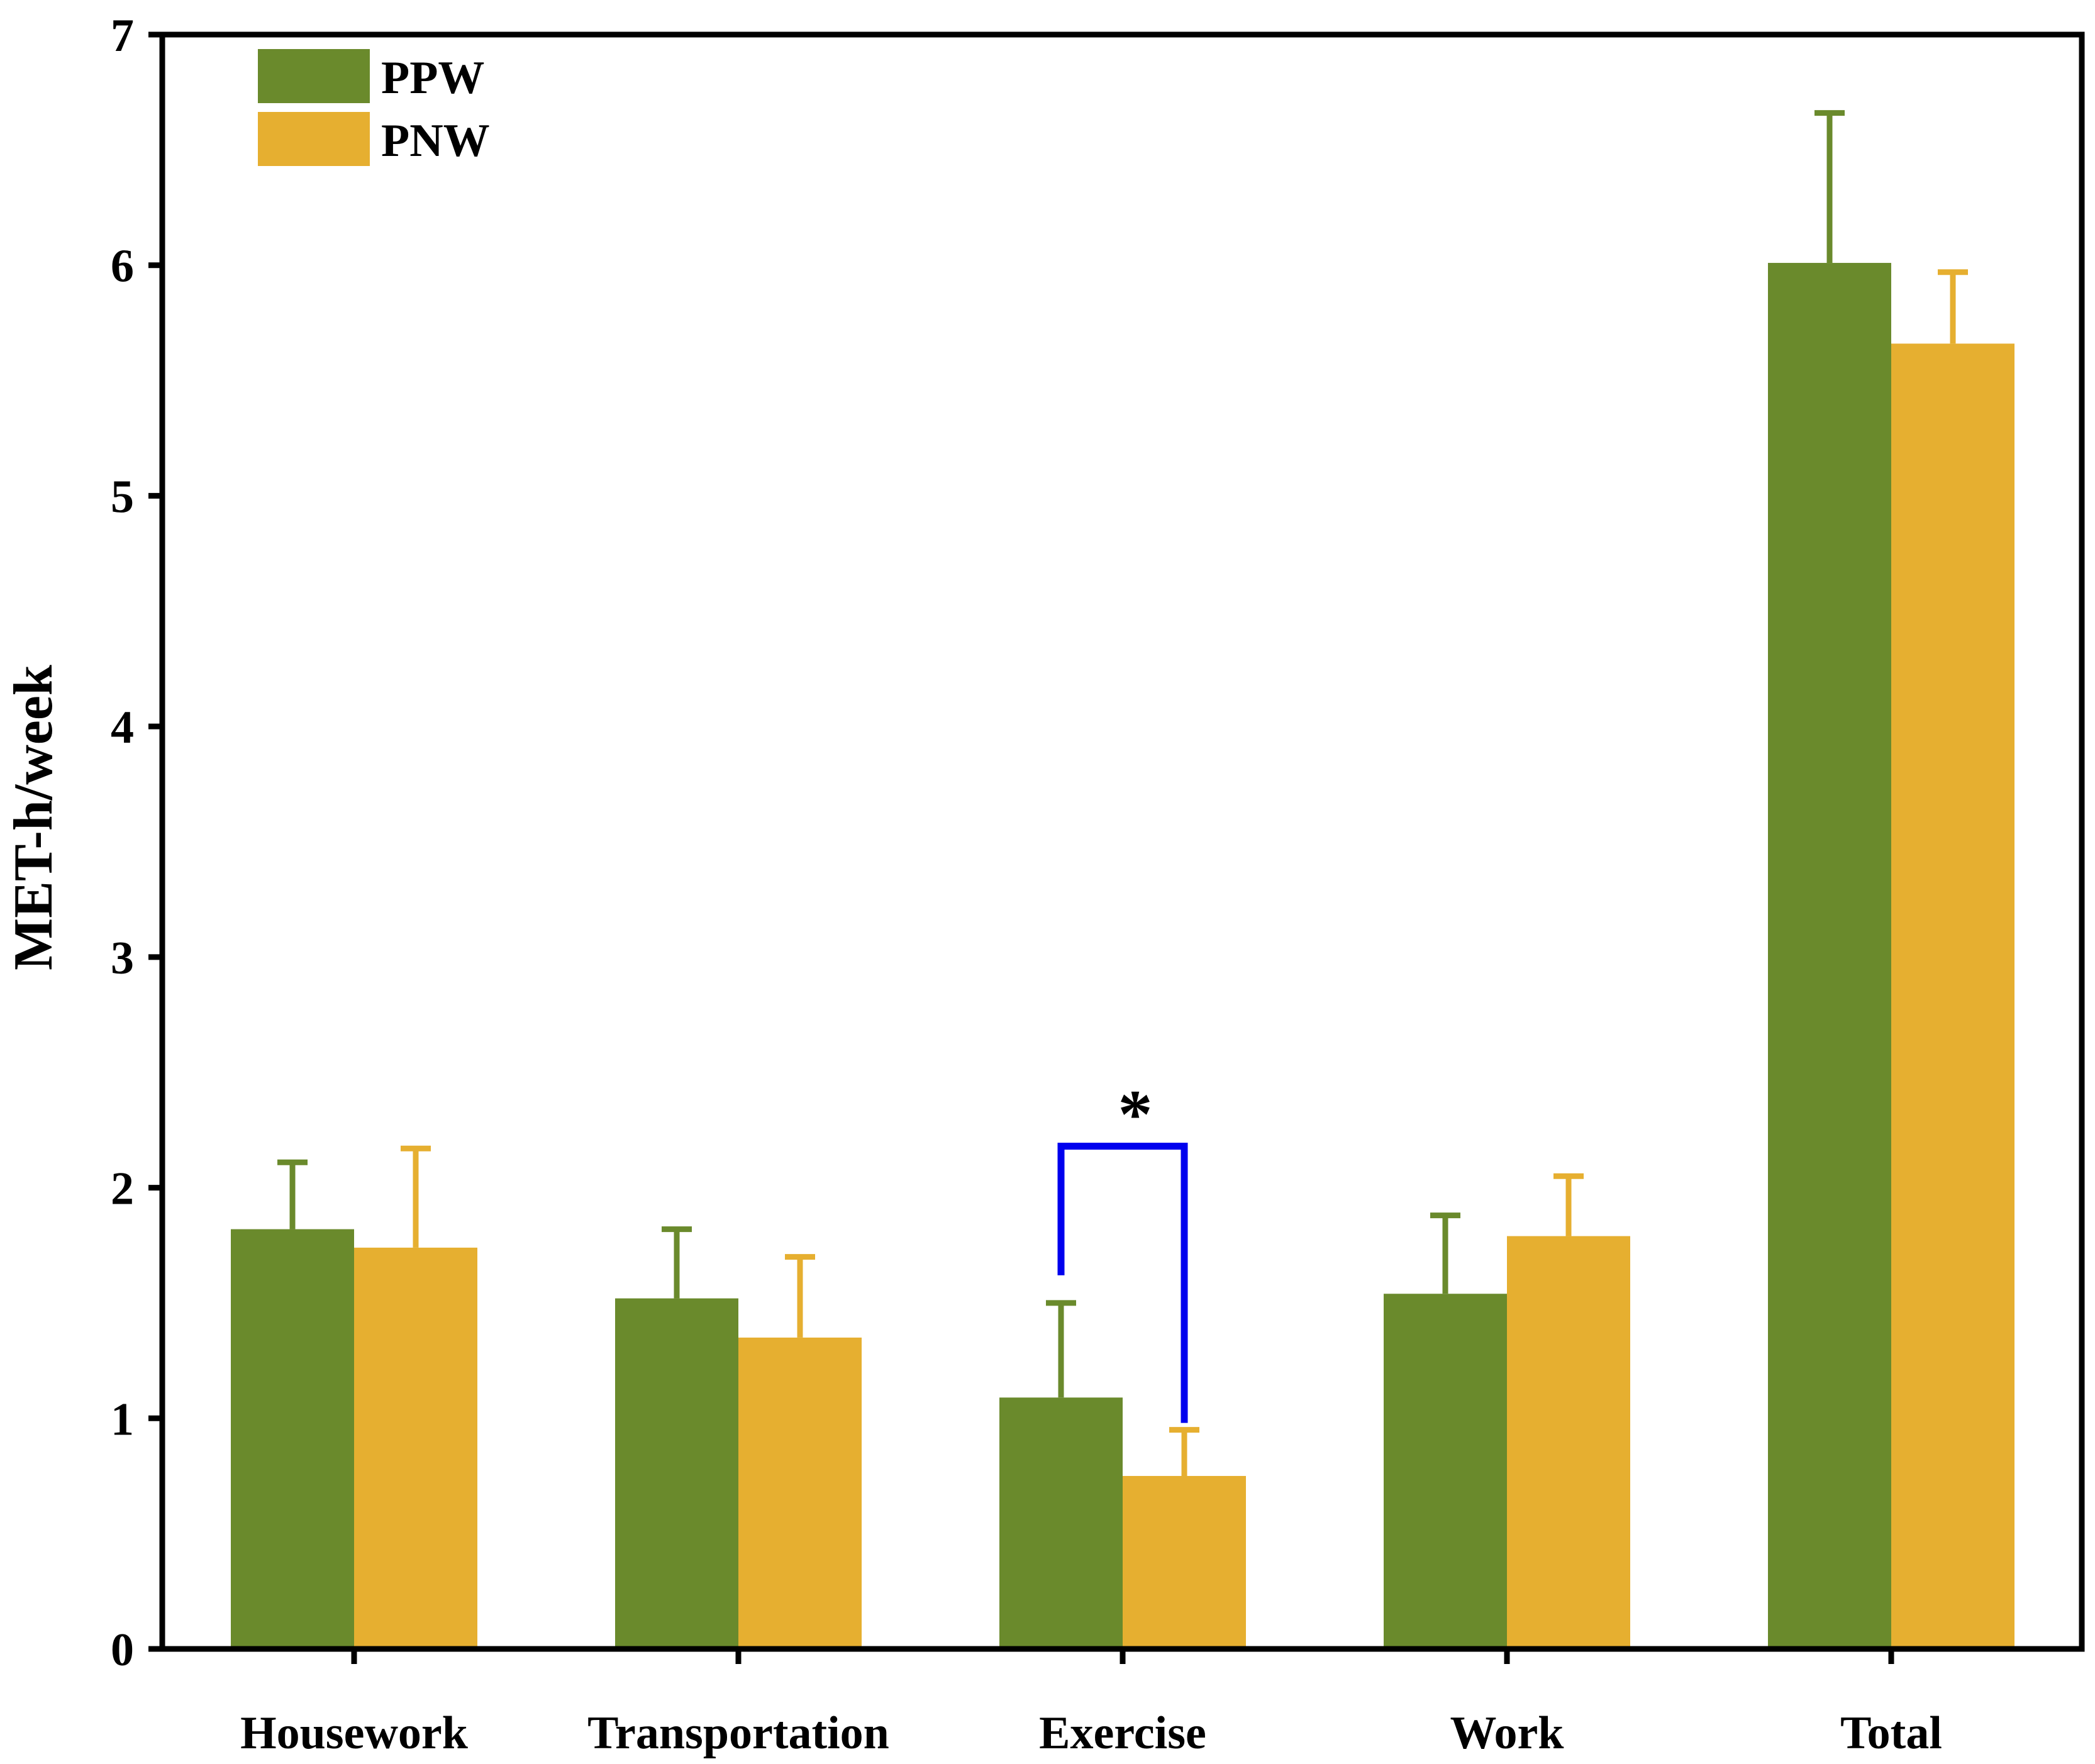 The height and width of the screenshot is (1764, 2095). Describe the element at coordinates (1891, 1733) in the screenshot. I see `x-tick-label: Total` at that location.